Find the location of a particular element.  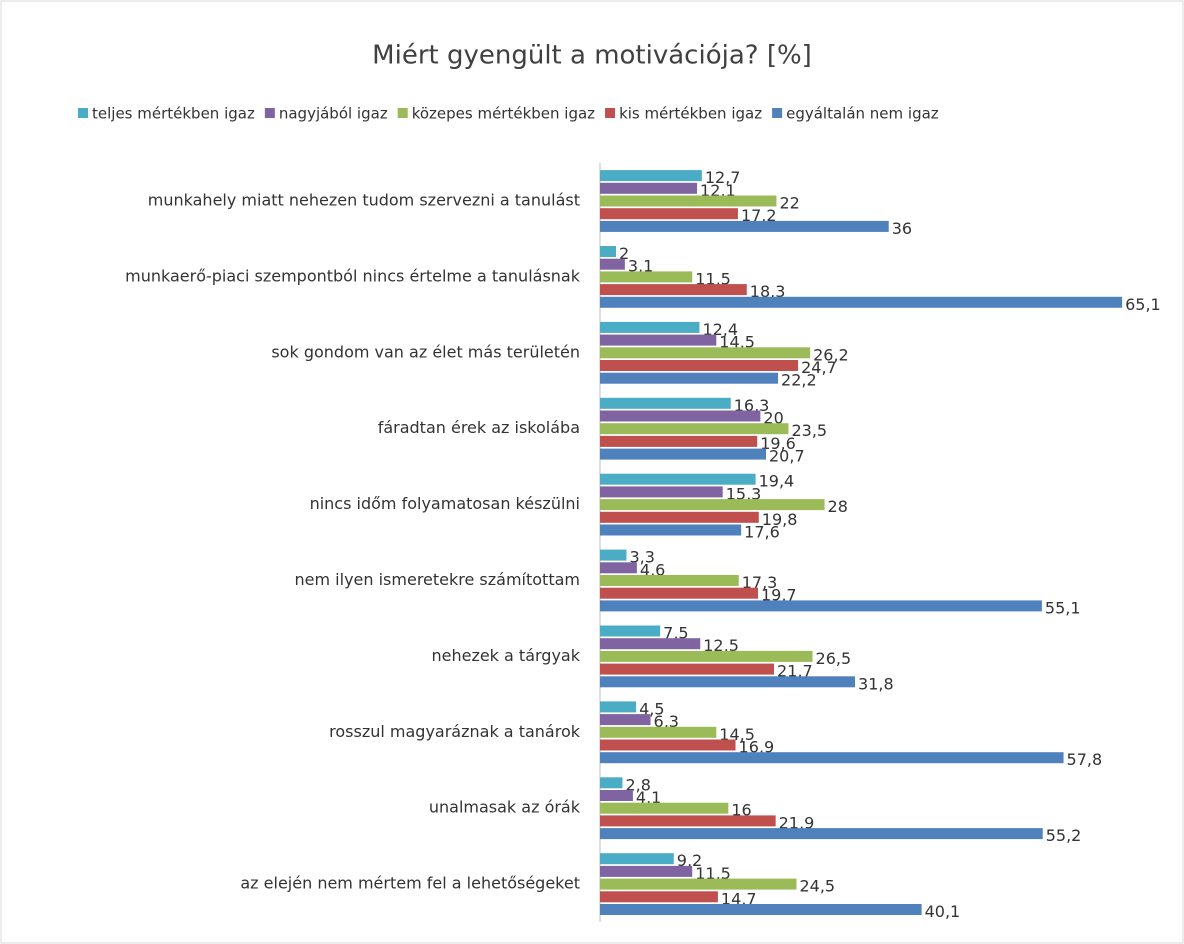

data-label: 16 is located at coordinates (741, 810).